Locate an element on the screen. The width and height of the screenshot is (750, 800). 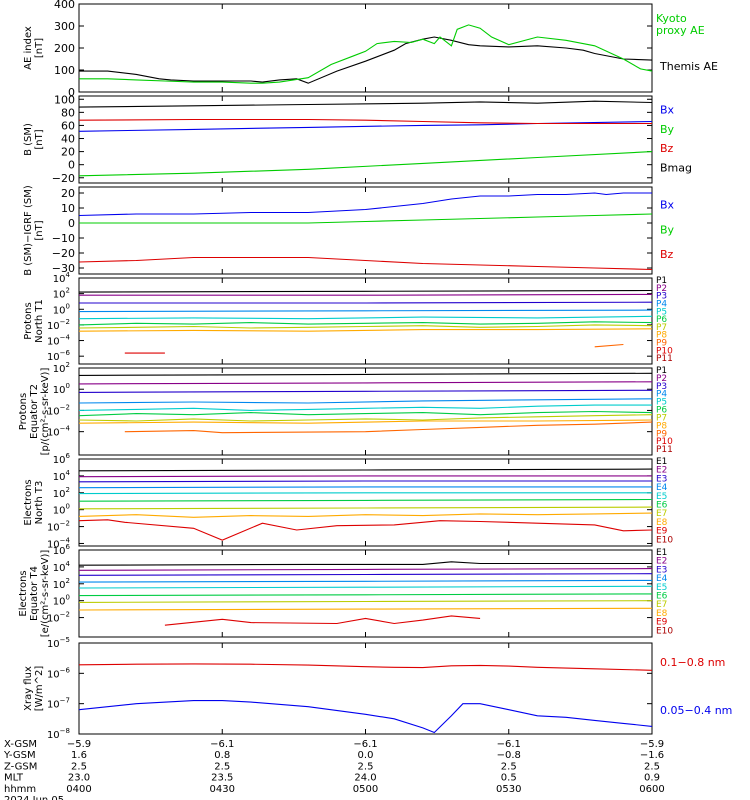
series-line-e2 is located at coordinates (365, 569).